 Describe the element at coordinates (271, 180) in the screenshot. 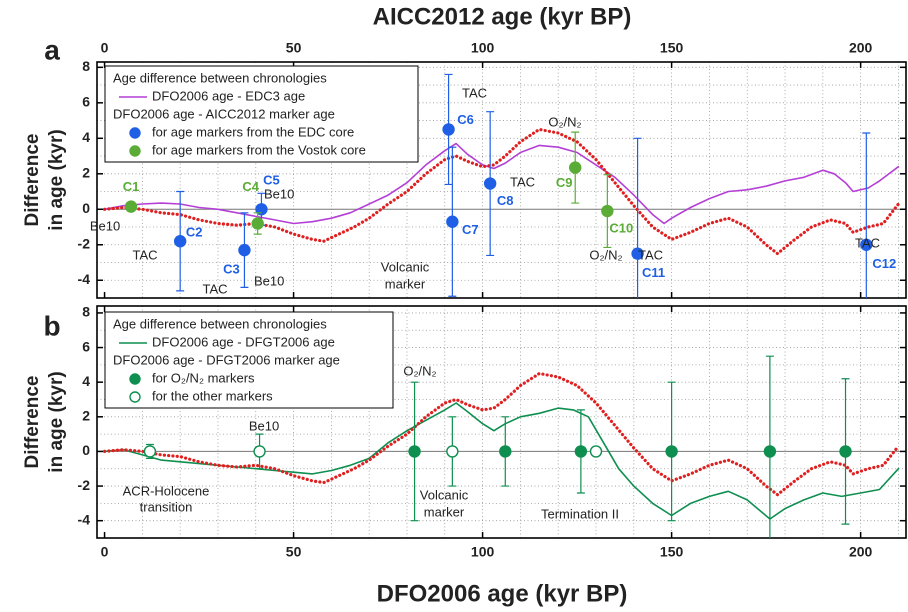

I see `marker-label: C5` at that location.